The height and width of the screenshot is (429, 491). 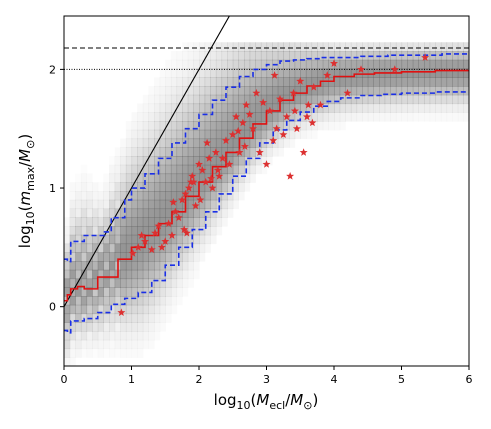 I want to click on x-label-slash: /, so click(x=288, y=400).